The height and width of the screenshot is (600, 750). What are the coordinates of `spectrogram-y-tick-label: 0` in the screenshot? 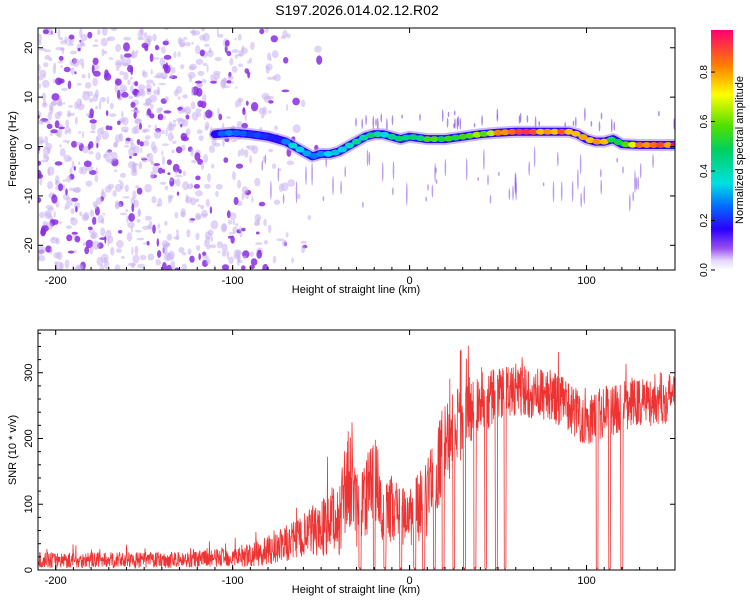 It's located at (29, 146).